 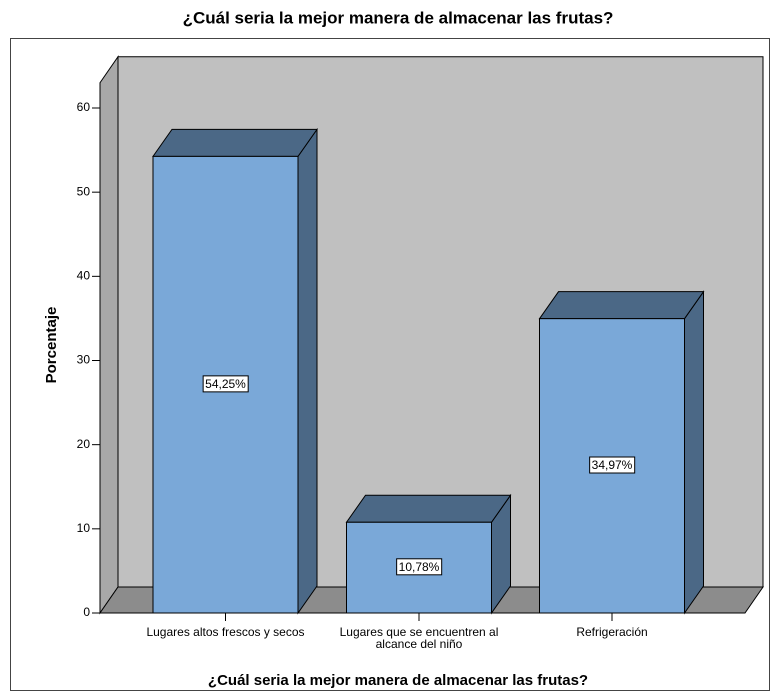 I want to click on y-tick-label: 10, so click(x=84, y=528).